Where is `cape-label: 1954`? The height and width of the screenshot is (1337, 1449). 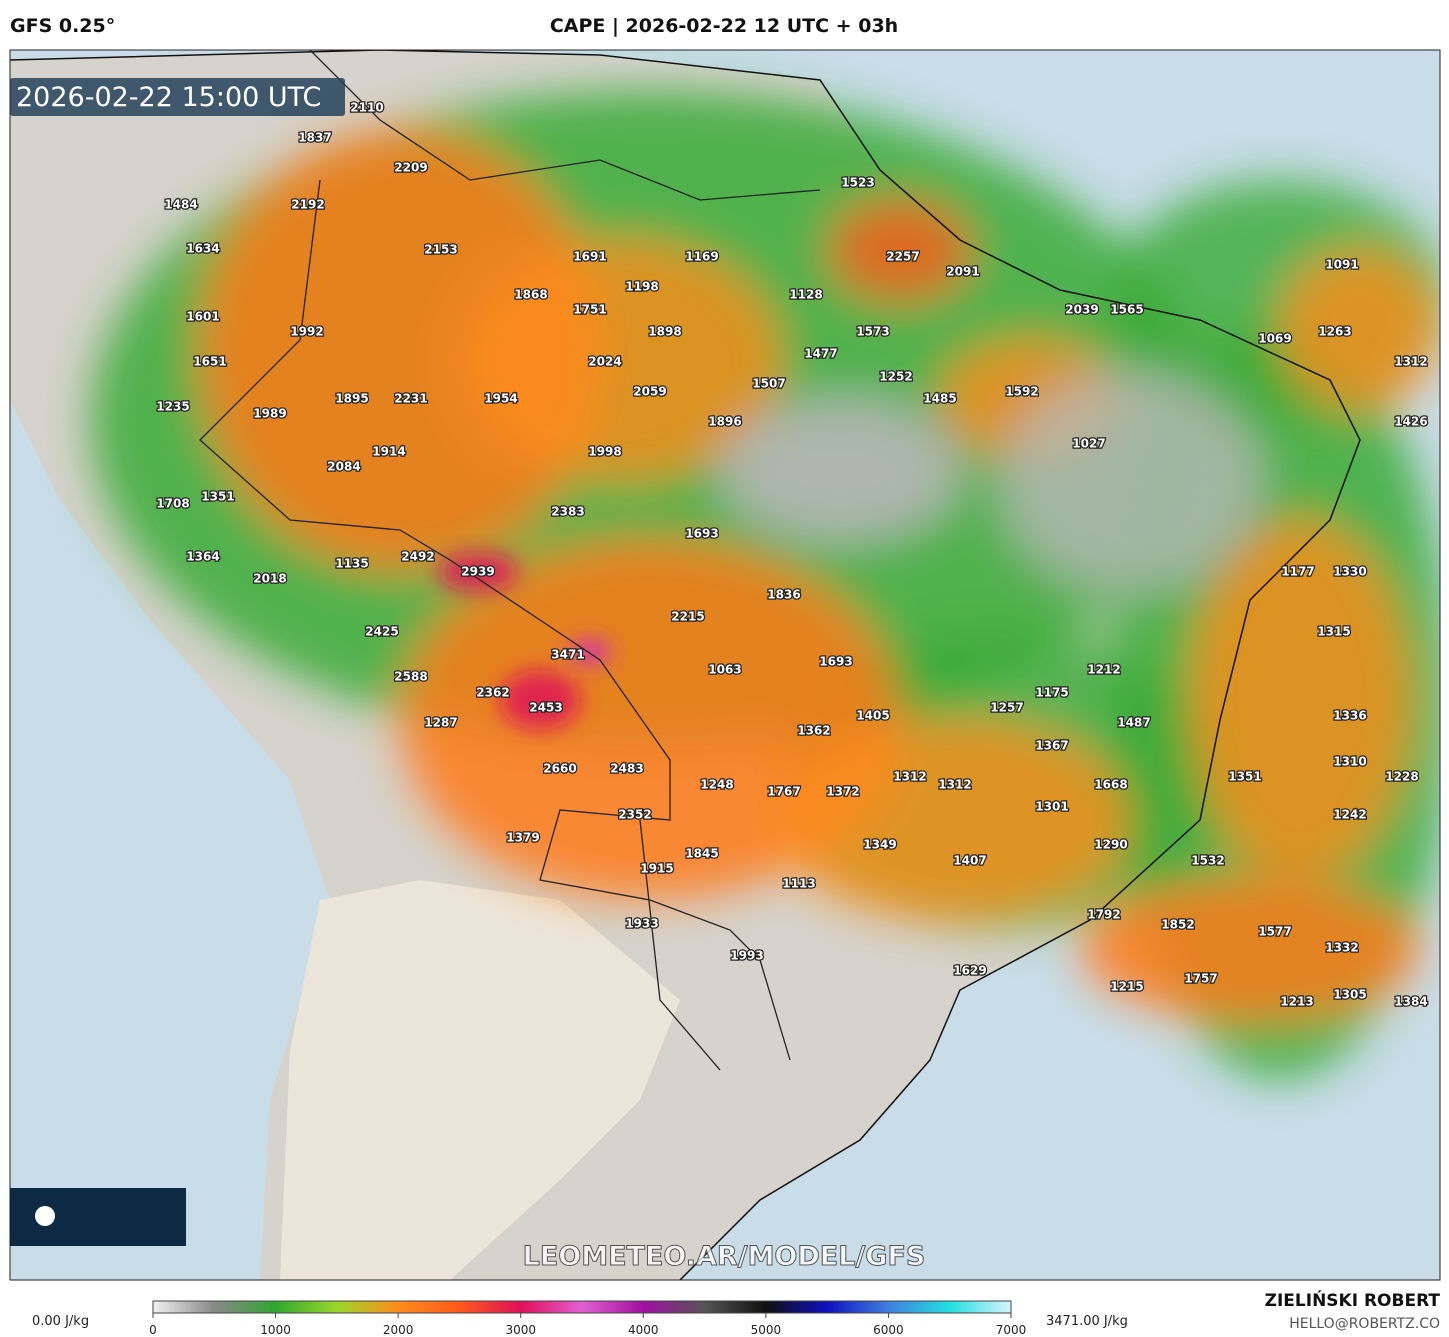 cape-label: 1954 is located at coordinates (500, 399).